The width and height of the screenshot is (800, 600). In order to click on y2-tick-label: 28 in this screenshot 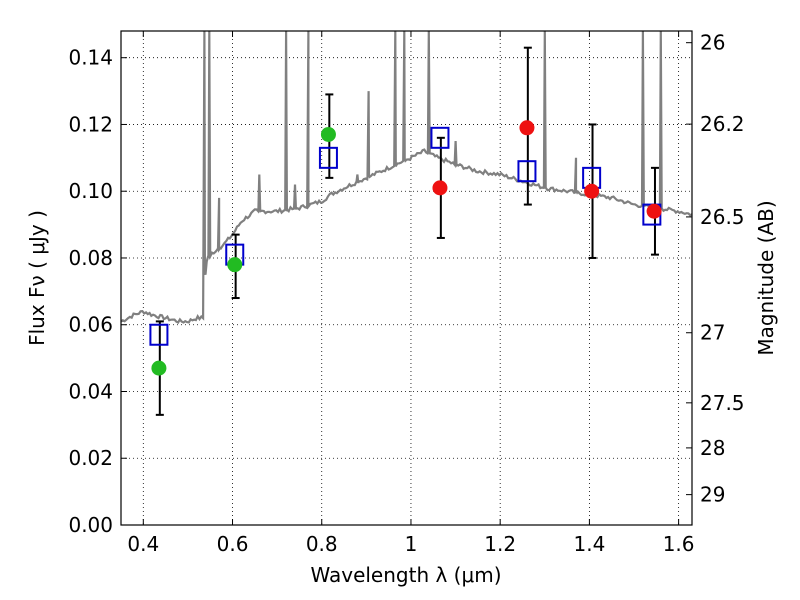, I will do `click(712, 448)`.